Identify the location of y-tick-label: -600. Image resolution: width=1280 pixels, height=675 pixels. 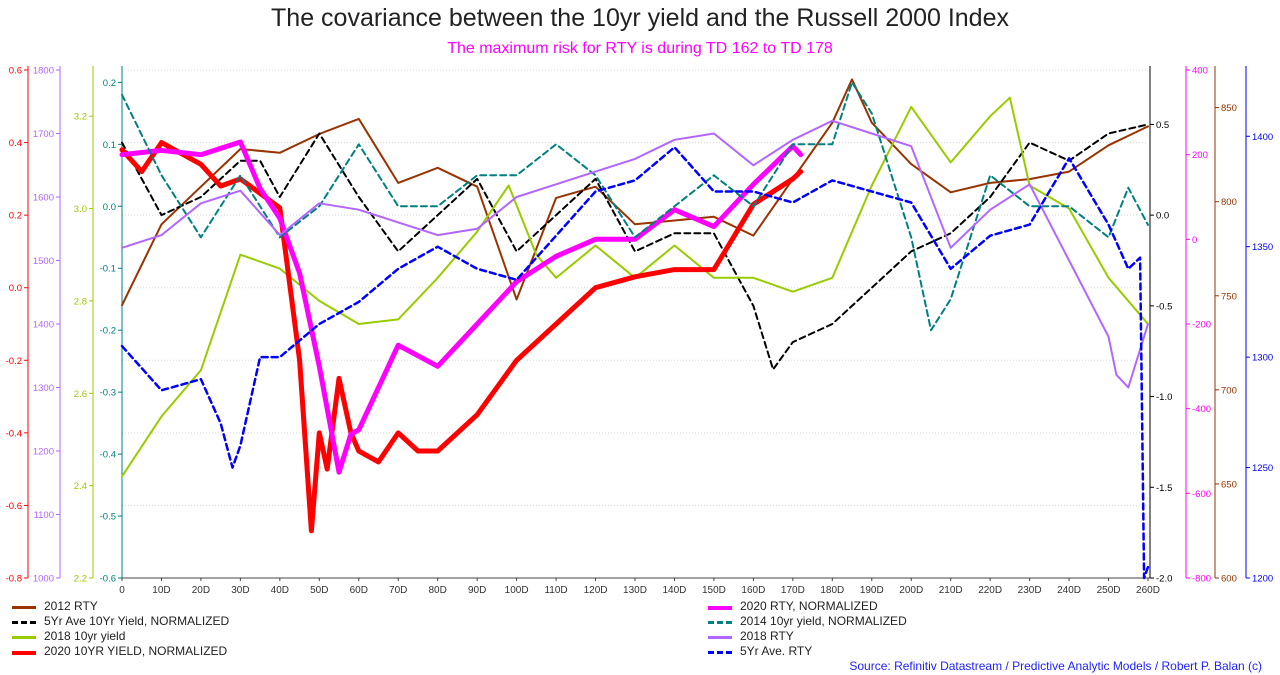
(1201, 494).